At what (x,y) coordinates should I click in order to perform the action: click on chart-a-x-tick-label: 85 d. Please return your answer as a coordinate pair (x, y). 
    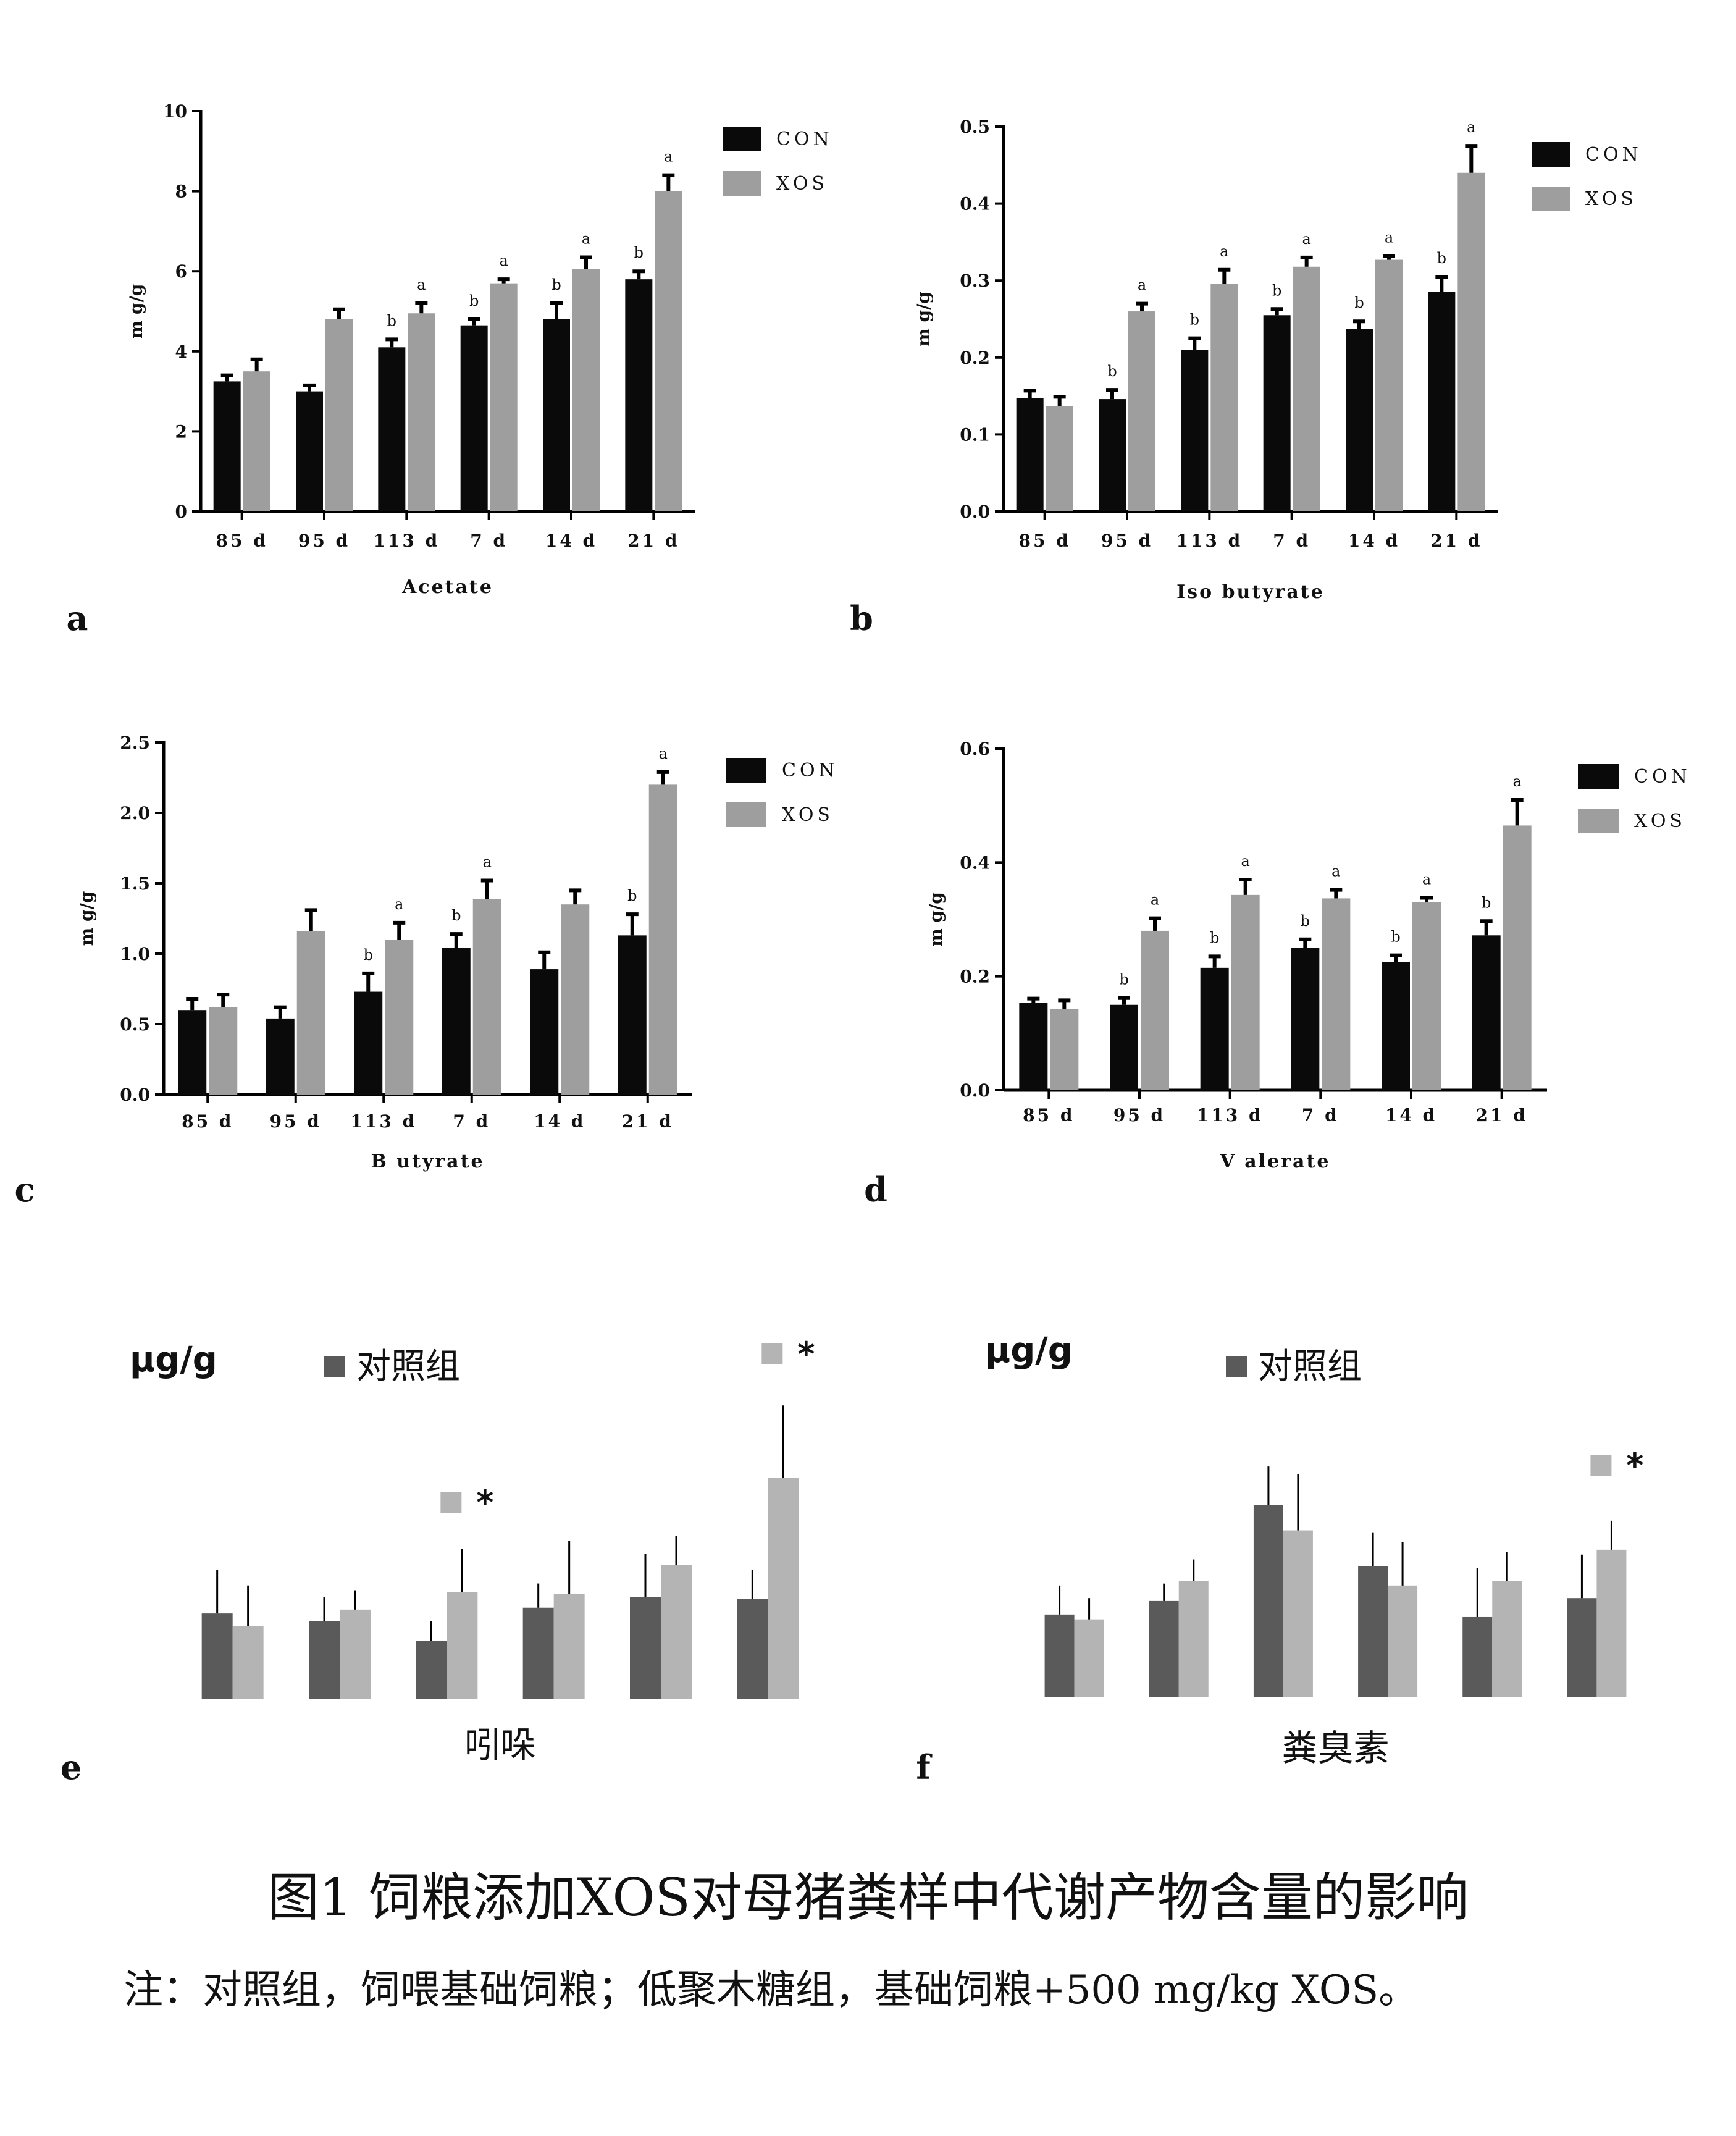
    Looking at the image, I should click on (242, 541).